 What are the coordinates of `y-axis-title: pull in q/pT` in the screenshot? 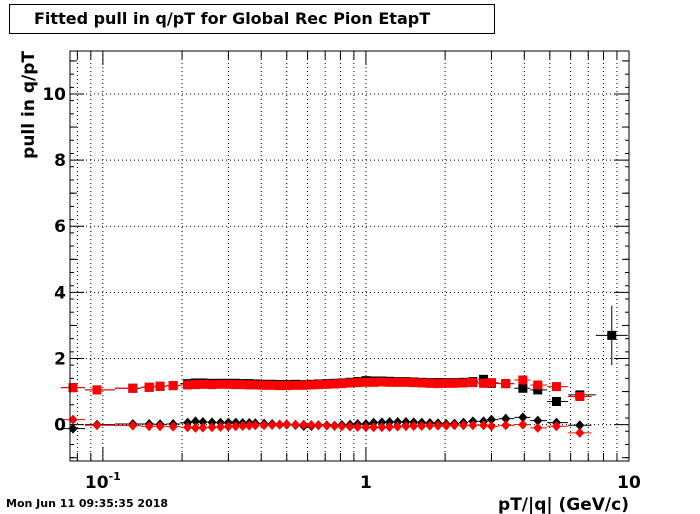 It's located at (29, 105).